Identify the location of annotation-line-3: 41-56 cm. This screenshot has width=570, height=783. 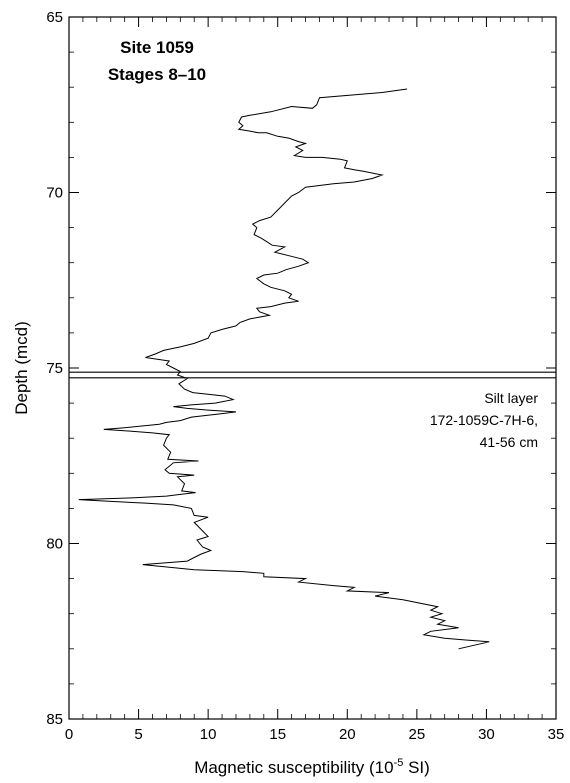
(509, 442).